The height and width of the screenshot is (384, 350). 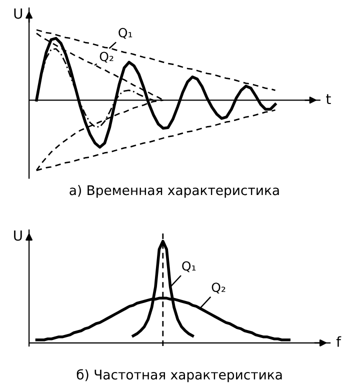 What do you see at coordinates (339, 341) in the screenshot?
I see `x-axis-title: f` at bounding box center [339, 341].